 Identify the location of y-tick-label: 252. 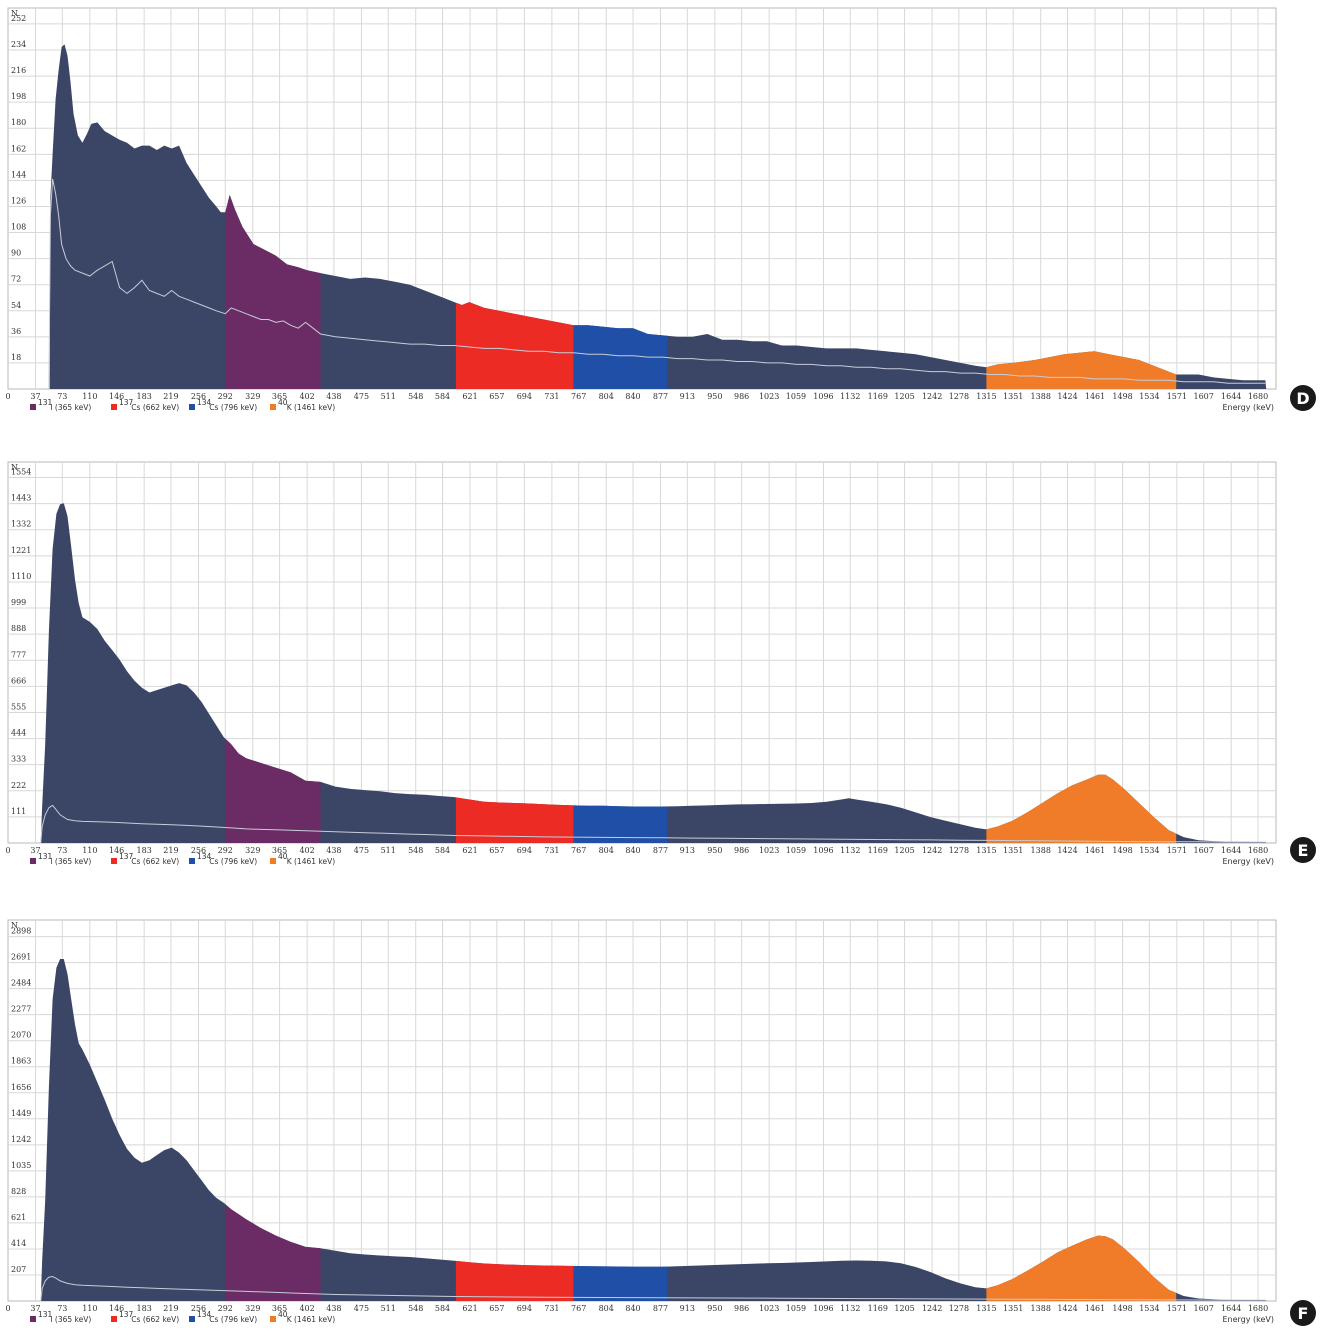
(18, 18).